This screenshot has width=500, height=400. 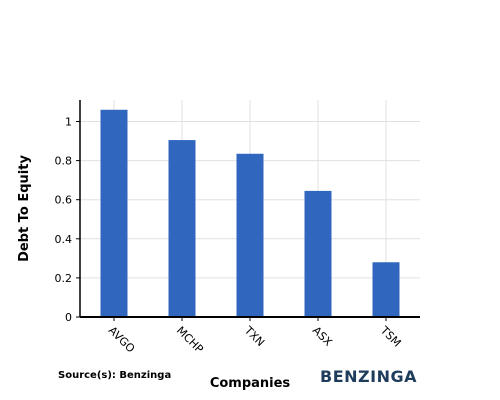 What do you see at coordinates (250, 383) in the screenshot?
I see `x-axis-title: Companies` at bounding box center [250, 383].